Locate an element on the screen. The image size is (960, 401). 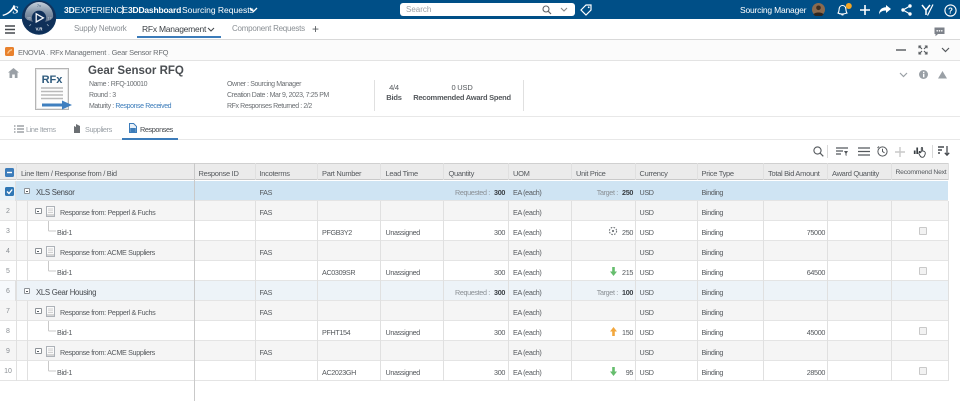
svg-text: 7v is located at coordinates (39, 5).